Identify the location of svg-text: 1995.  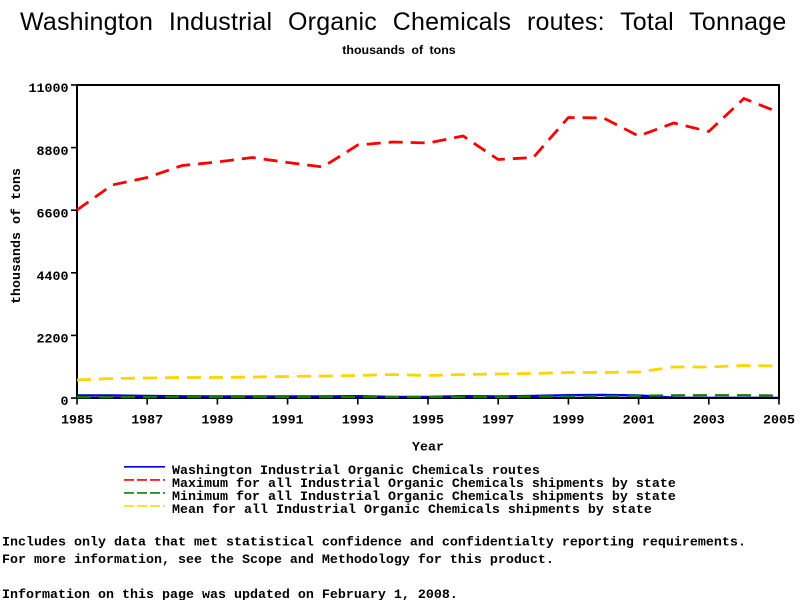
(428, 421).